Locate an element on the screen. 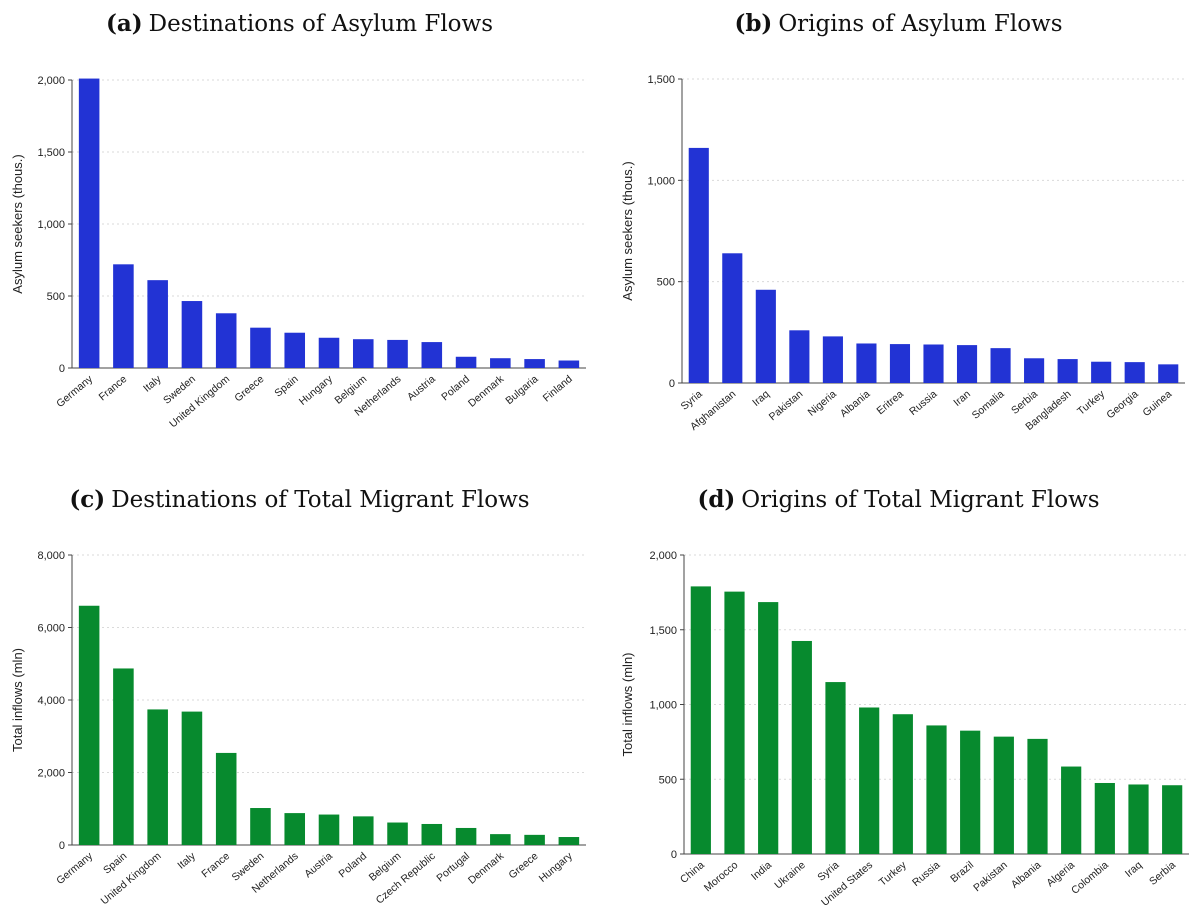 The width and height of the screenshot is (1198, 913). y-tick-label: 6,000 is located at coordinates (51, 629).